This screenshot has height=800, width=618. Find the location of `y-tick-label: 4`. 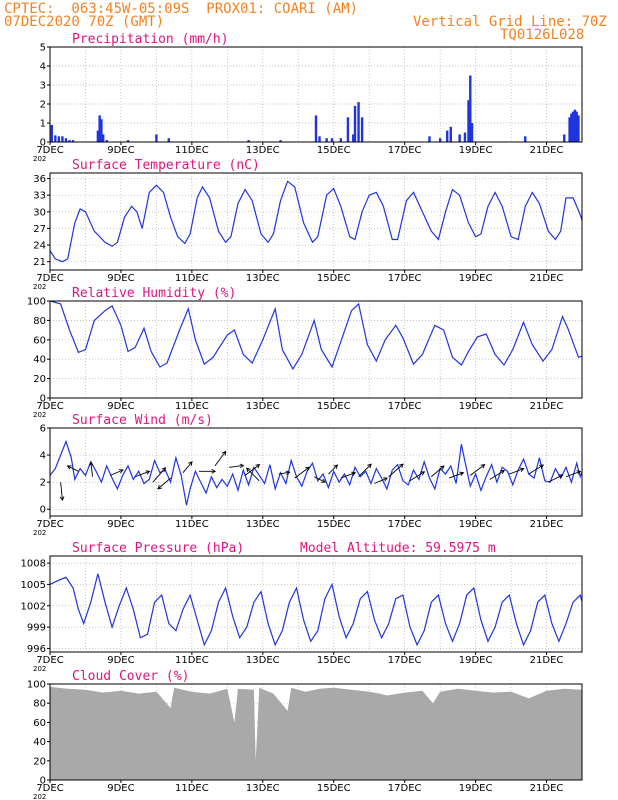

y-tick-label: 4 is located at coordinates (43, 456).